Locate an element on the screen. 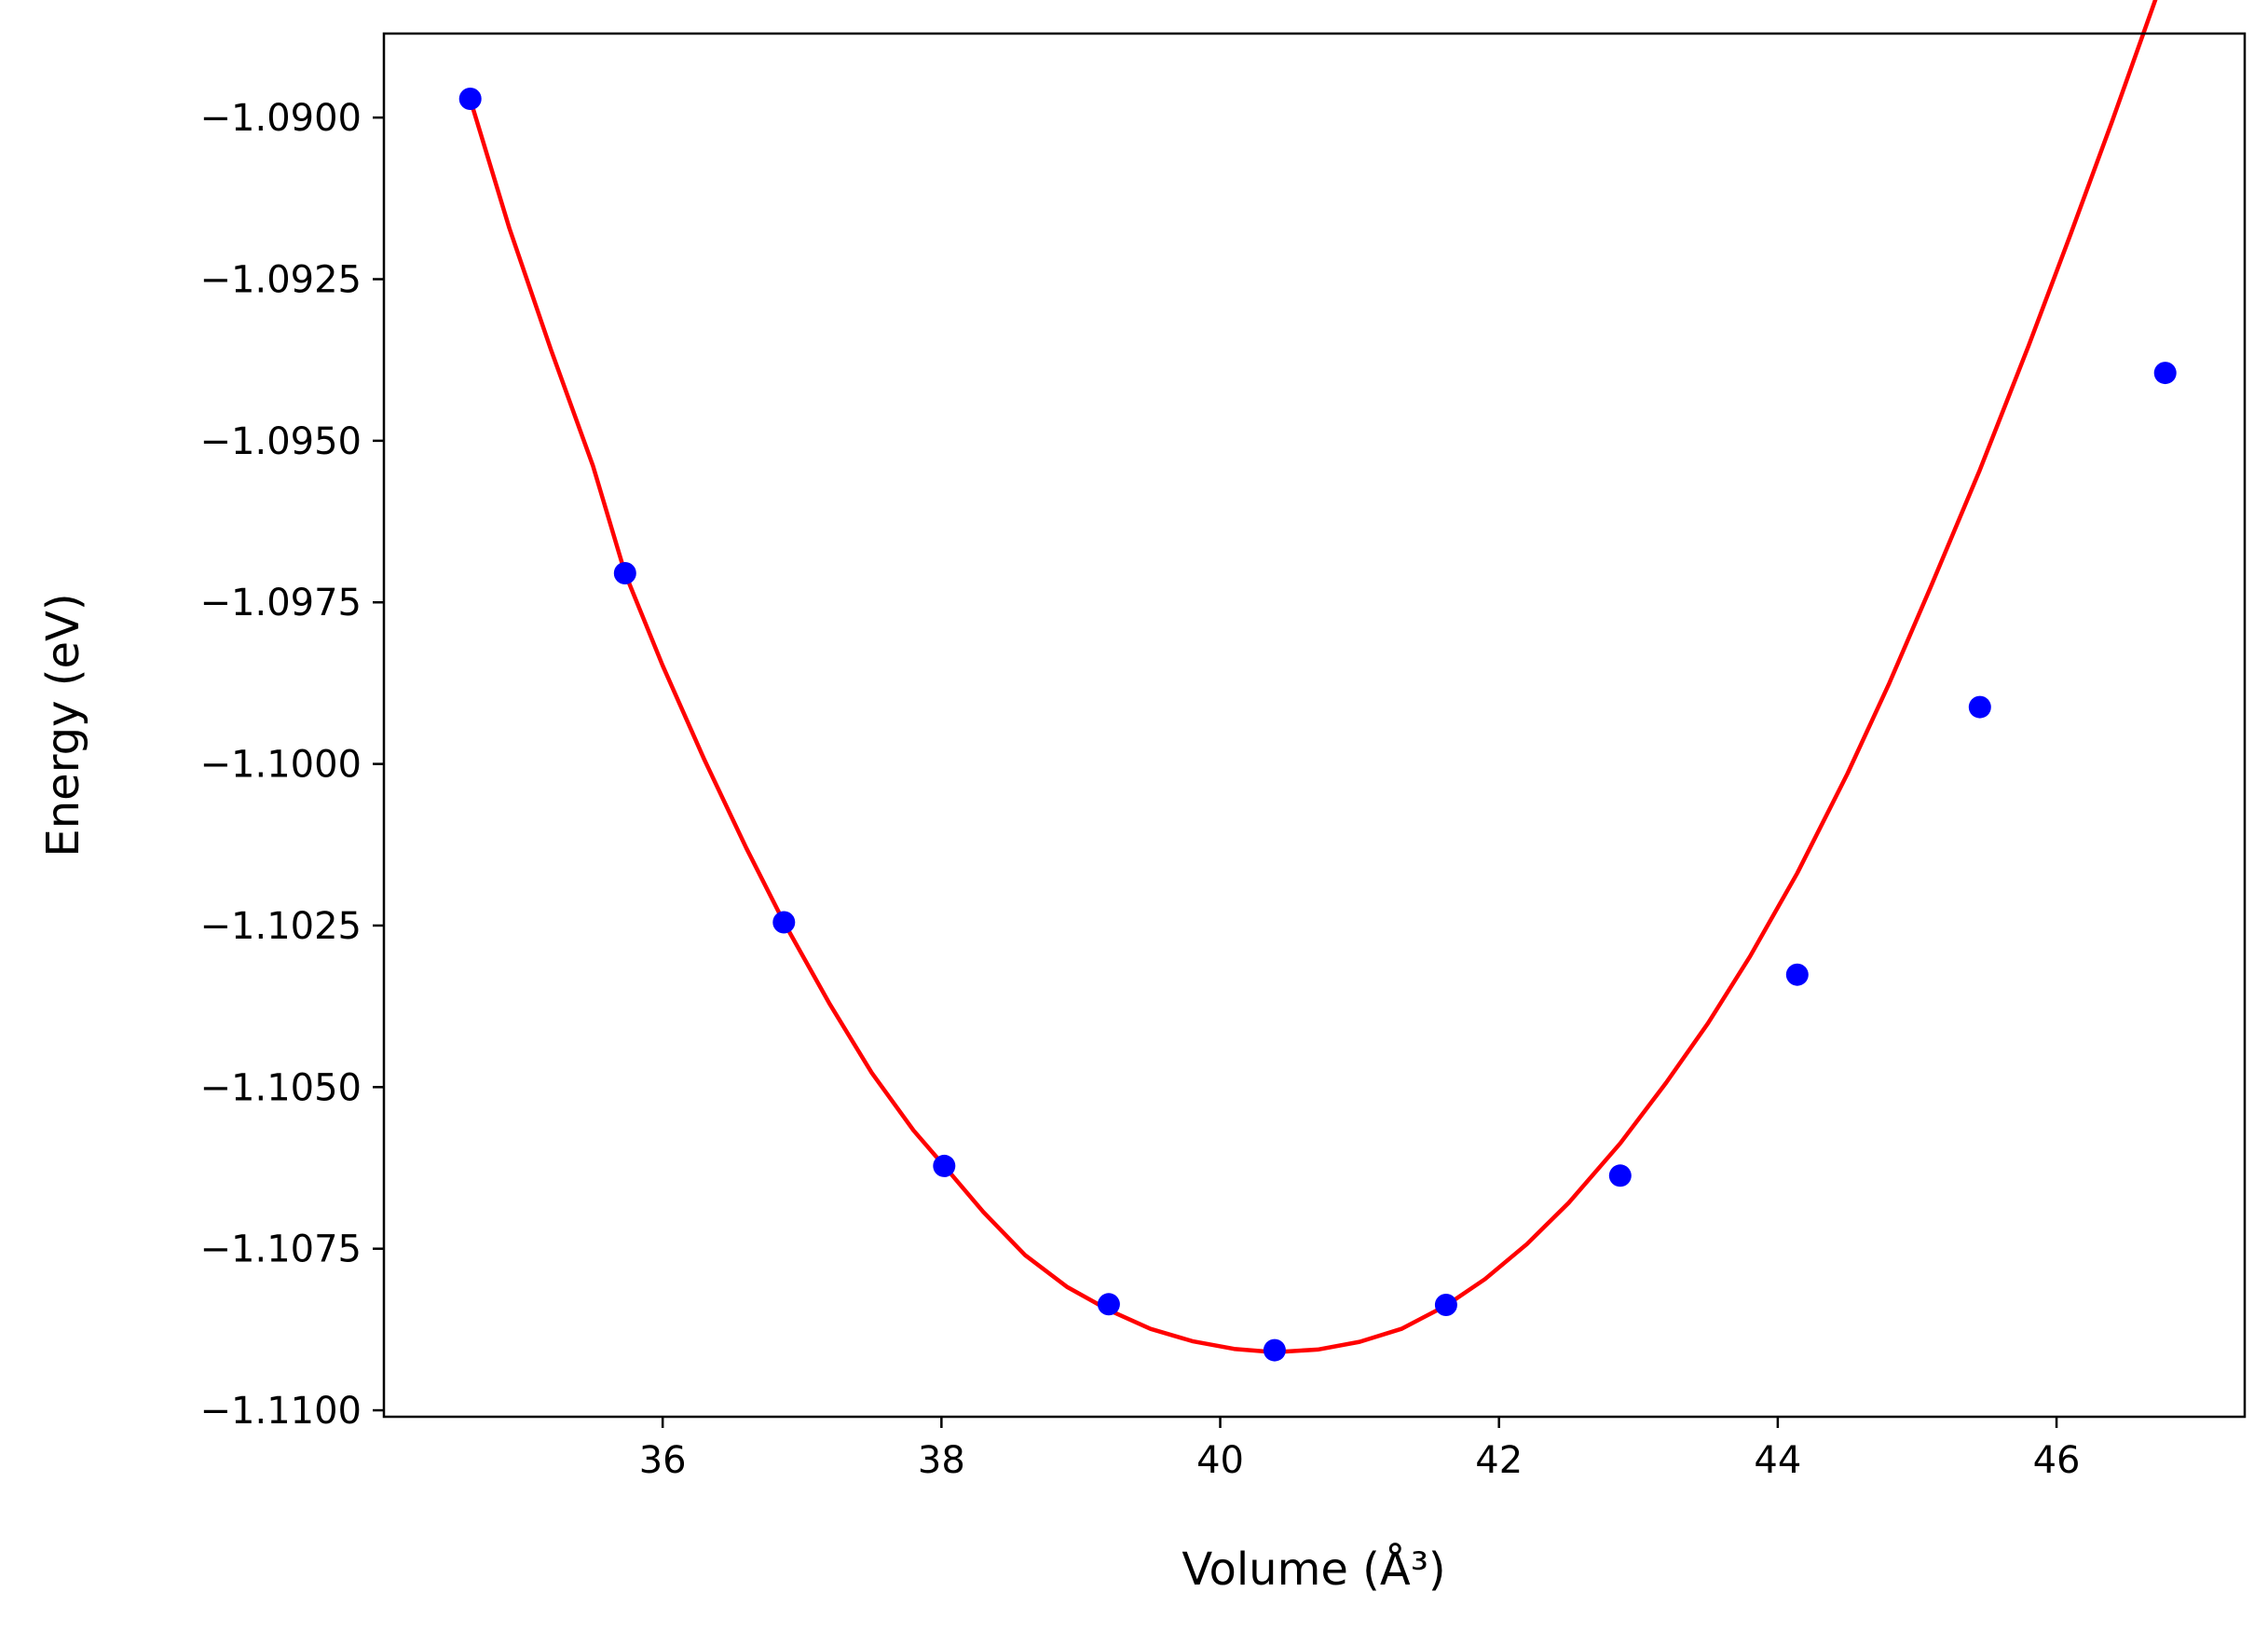 Image resolution: width=2268 pixels, height=1633 pixels. x-axis-label: Volume (Å³) is located at coordinates (1313, 1569).